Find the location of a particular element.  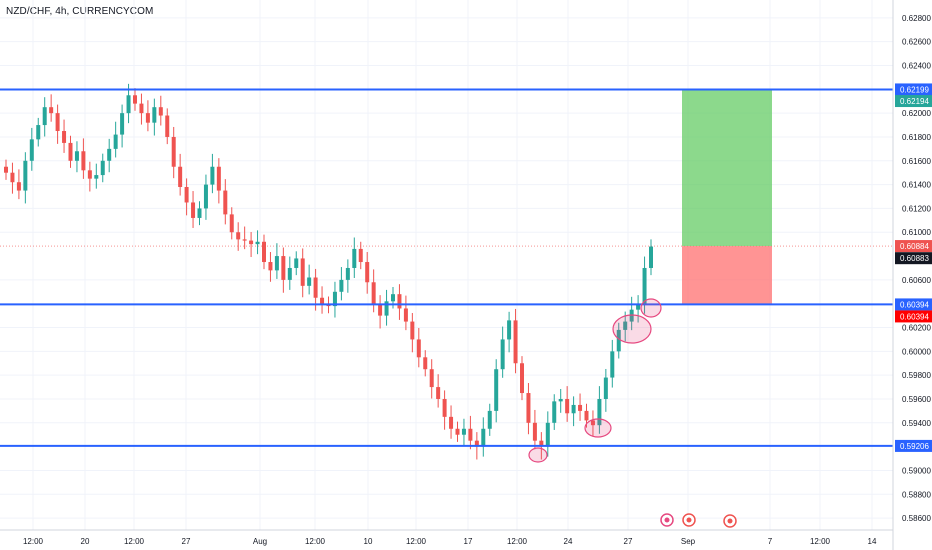

y-tick-label: 0.60600 is located at coordinates (916, 280).